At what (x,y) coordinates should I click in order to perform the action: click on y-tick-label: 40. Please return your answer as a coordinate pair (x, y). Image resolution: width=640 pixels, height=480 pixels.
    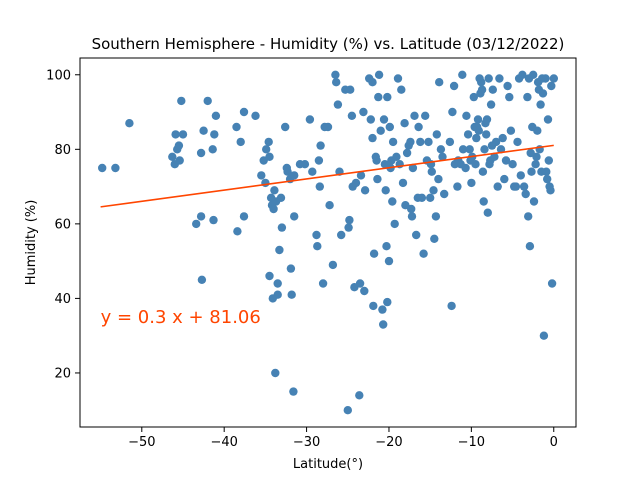
    Looking at the image, I should click on (62, 299).